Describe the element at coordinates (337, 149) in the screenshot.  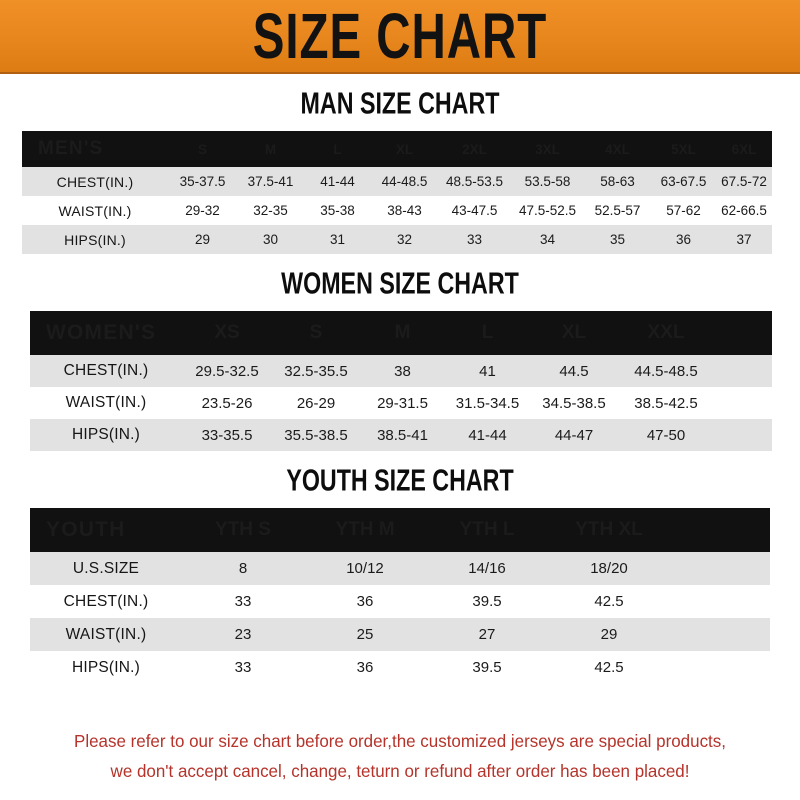
I see `men-header-l: L` at that location.